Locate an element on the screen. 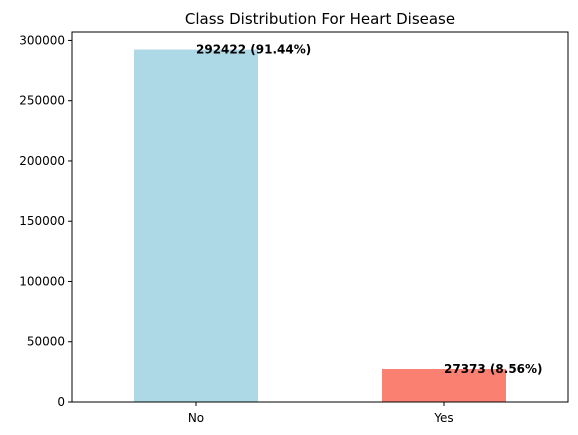 The width and height of the screenshot is (578, 435). y-tick-label: 0 is located at coordinates (61, 402).